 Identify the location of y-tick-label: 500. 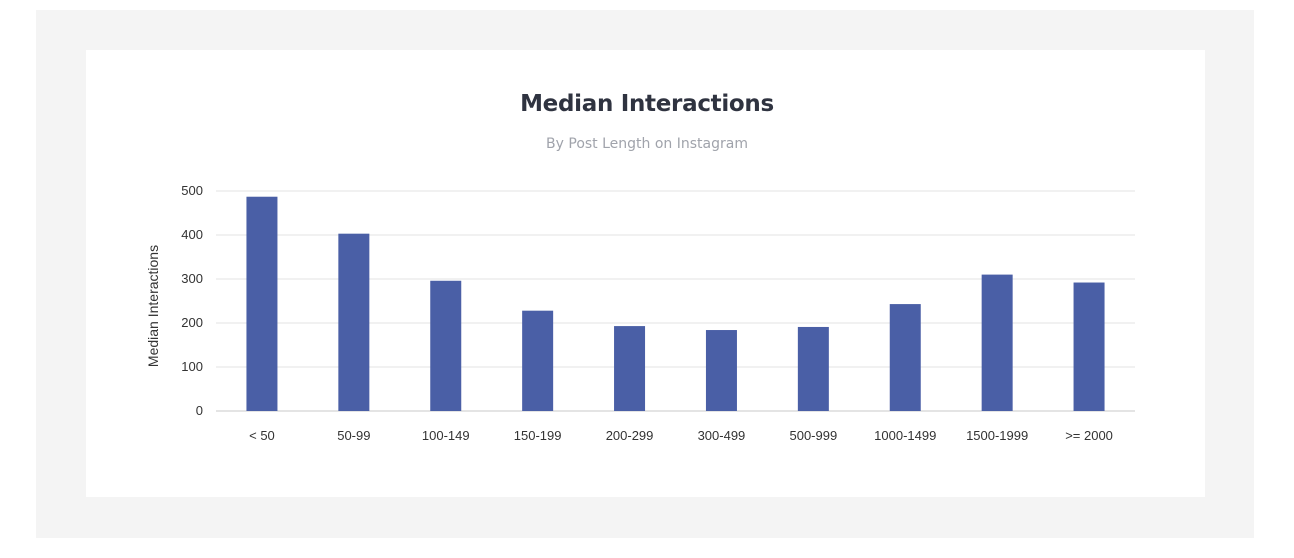
(192, 190).